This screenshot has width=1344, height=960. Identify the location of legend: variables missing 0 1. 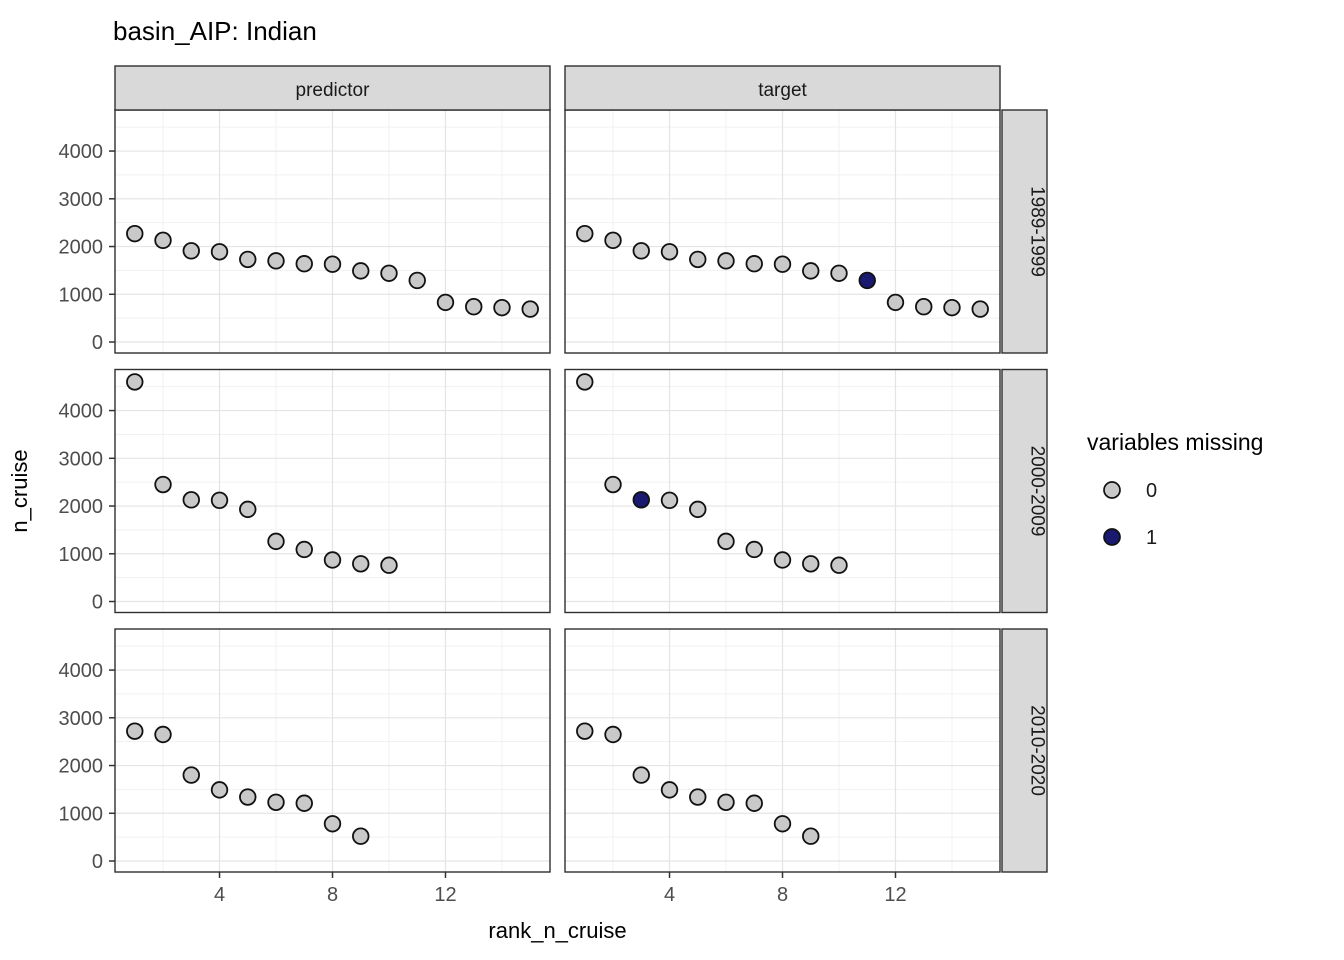
(1175, 489).